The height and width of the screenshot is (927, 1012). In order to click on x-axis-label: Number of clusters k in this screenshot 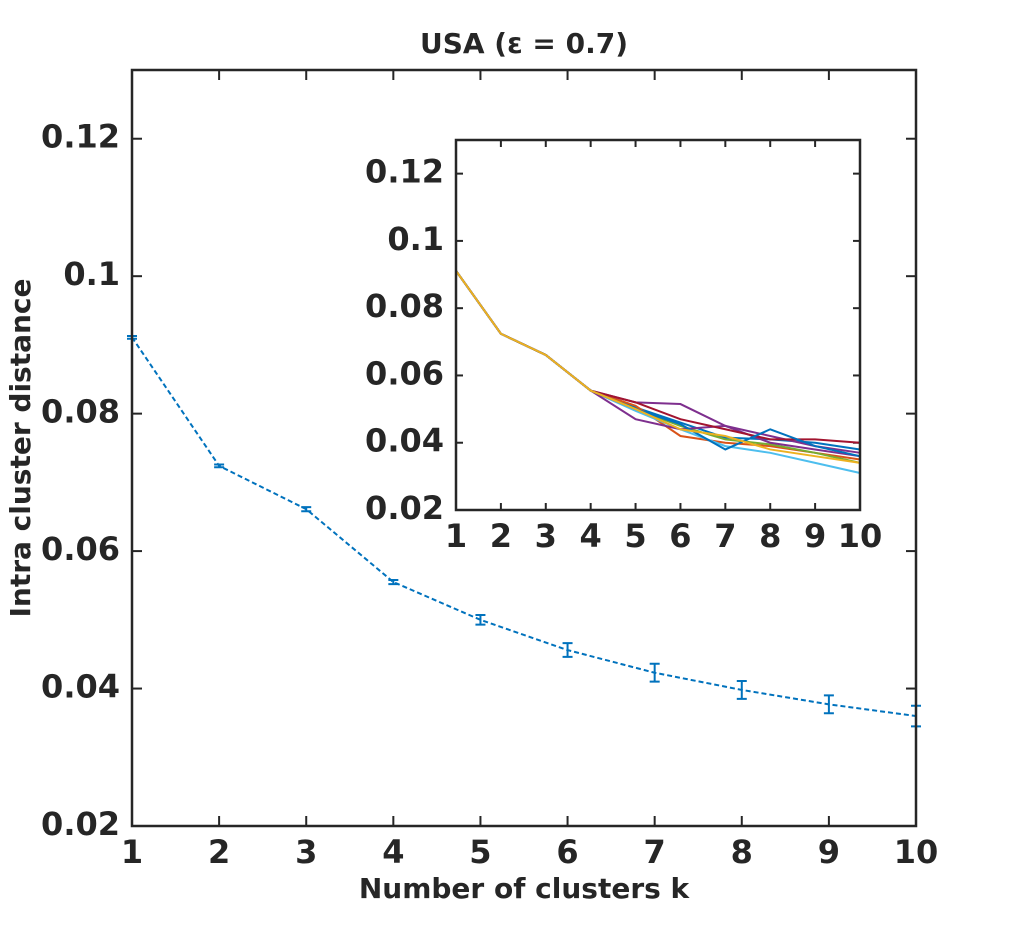, I will do `click(525, 888)`.